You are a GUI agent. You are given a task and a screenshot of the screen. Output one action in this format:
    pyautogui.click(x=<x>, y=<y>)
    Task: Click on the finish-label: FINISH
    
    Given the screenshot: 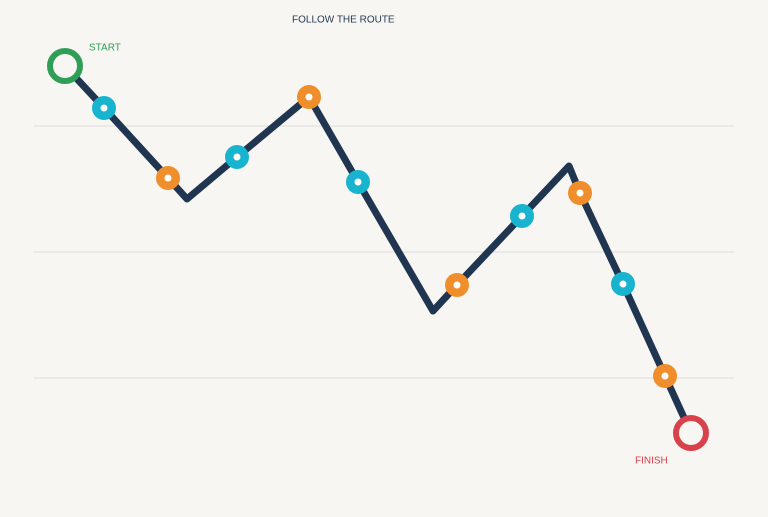 What is the action you would take?
    pyautogui.click(x=651, y=461)
    